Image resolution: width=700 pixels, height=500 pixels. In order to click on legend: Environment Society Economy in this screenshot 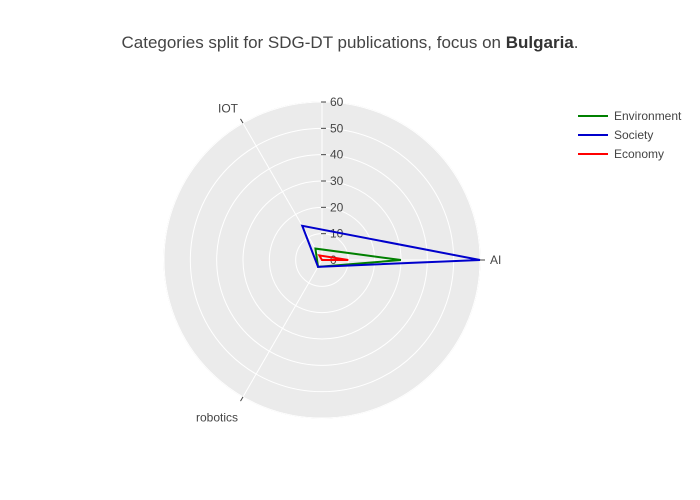, I will do `click(629, 134)`.